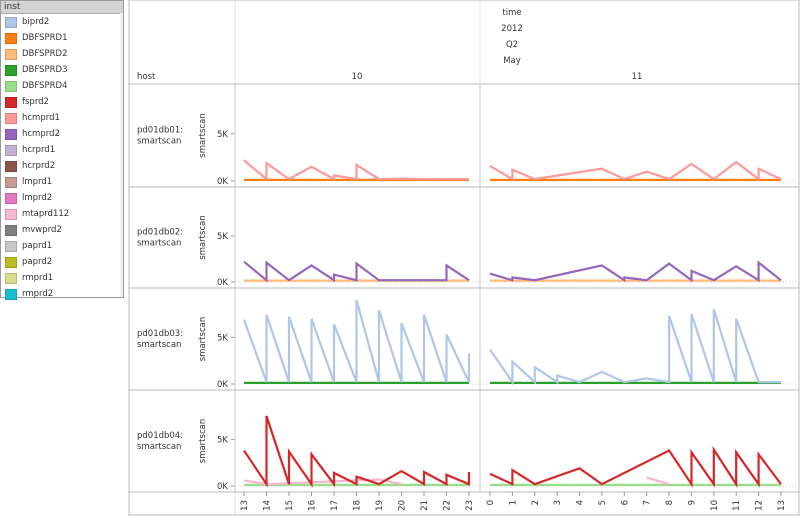 Image resolution: width=800 pixels, height=516 pixels. What do you see at coordinates (290, 505) in the screenshot?
I see `x-tick-label: 15` at bounding box center [290, 505].